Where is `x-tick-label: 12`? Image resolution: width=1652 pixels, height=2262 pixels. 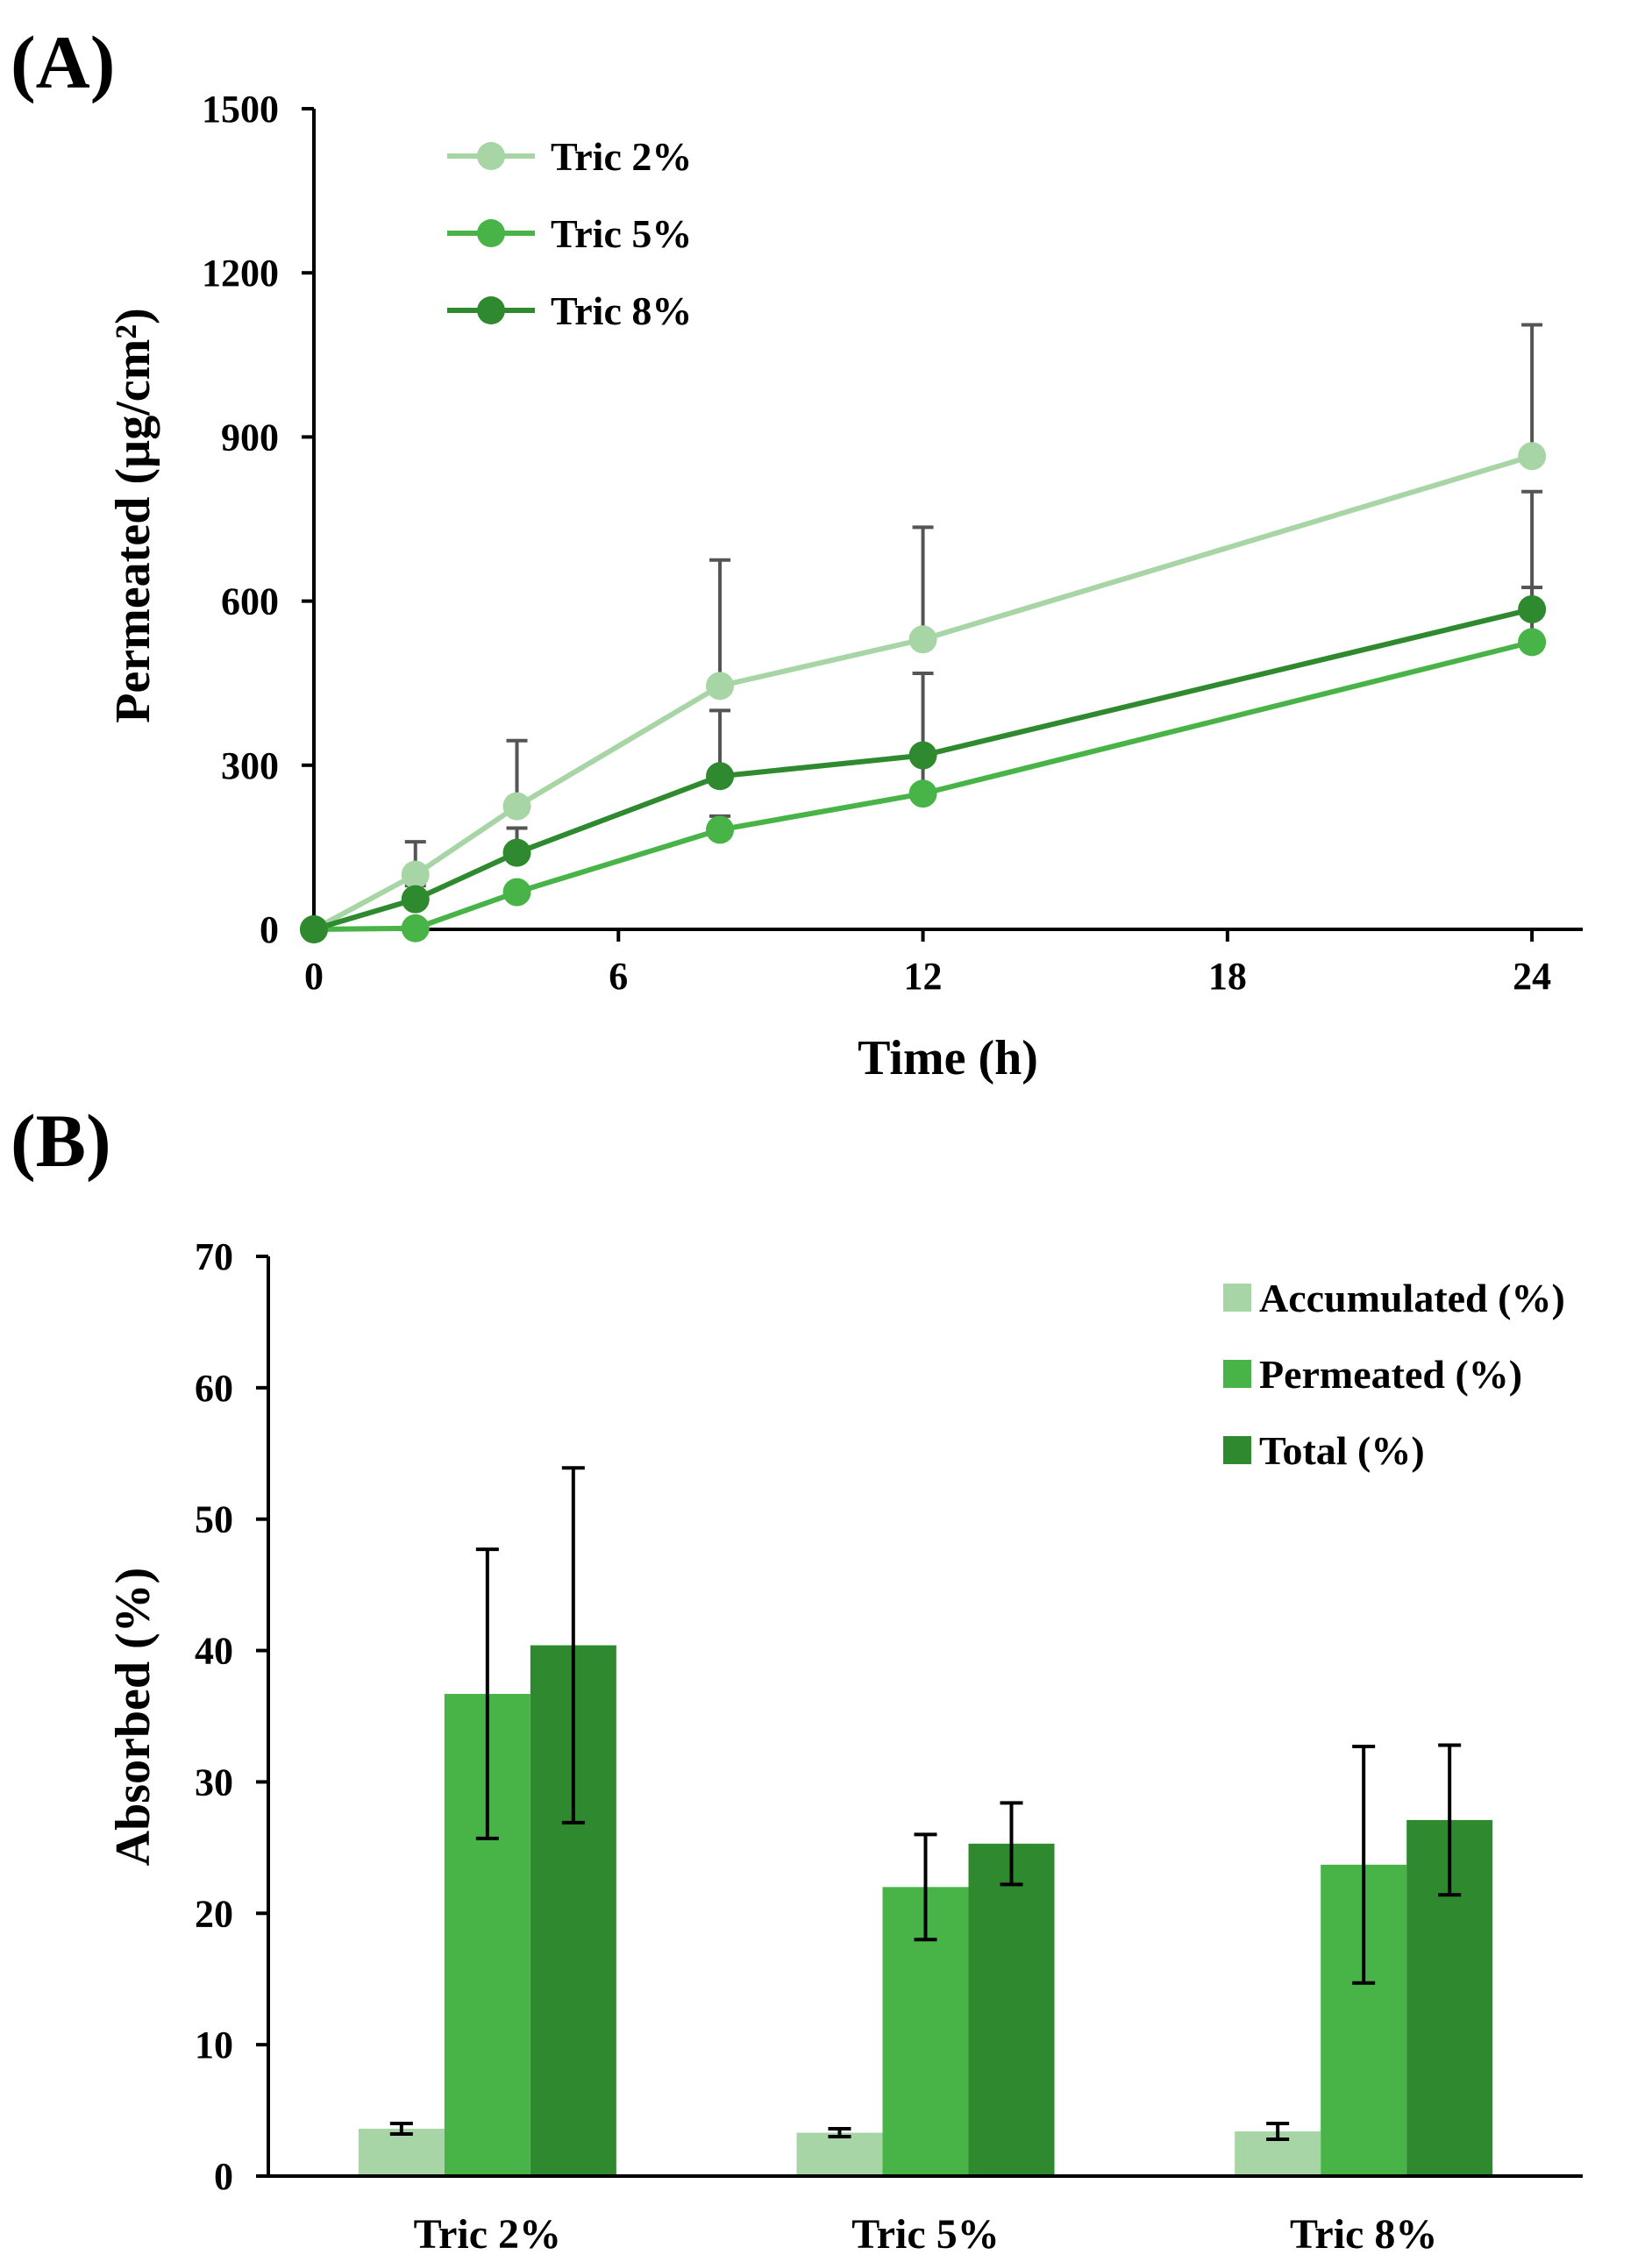 x-tick-label: 12 is located at coordinates (923, 976).